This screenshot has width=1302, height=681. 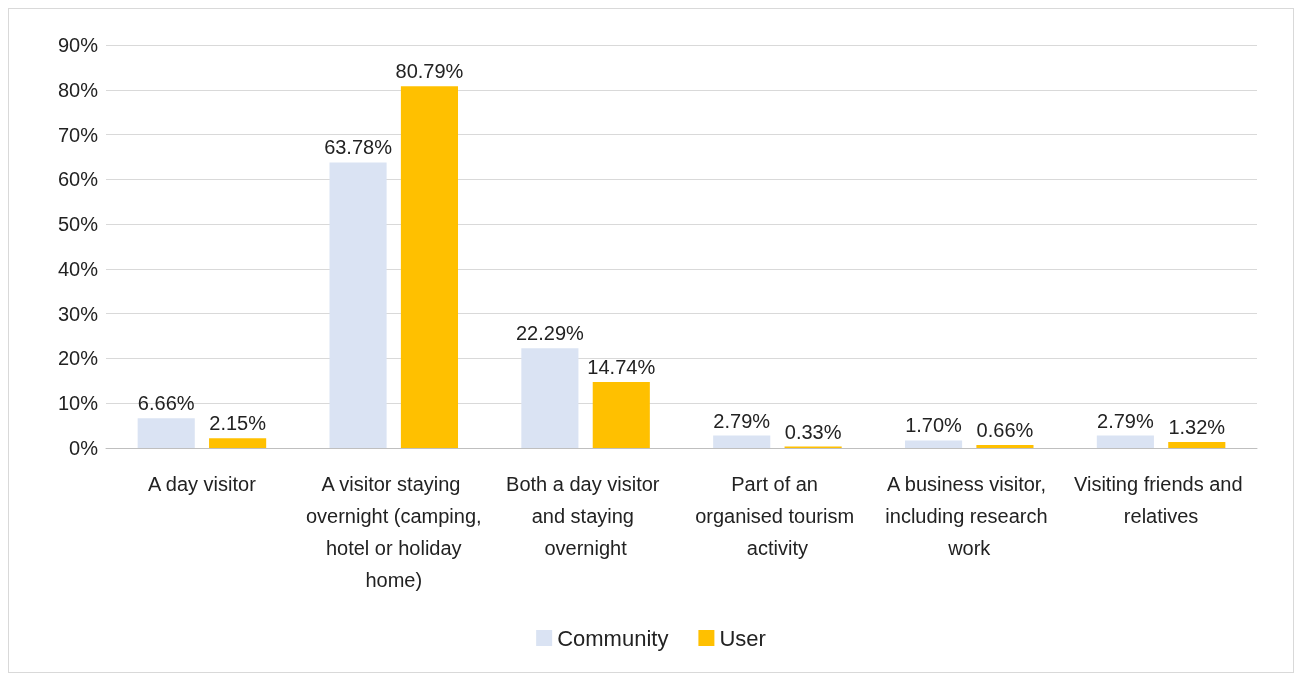 I want to click on y-tick-label: 30%, so click(x=78, y=313).